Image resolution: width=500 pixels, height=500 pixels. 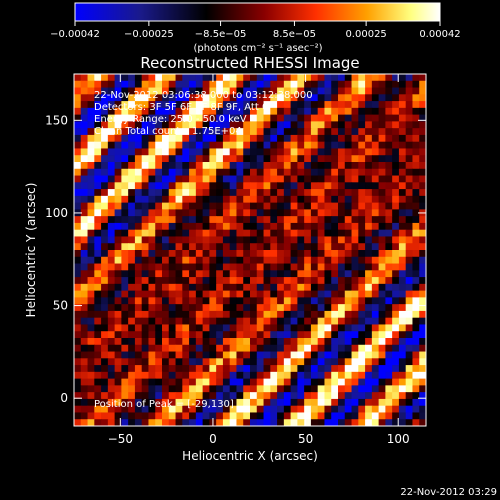 What do you see at coordinates (213, 439) in the screenshot?
I see `x-tick-label: 0` at bounding box center [213, 439].